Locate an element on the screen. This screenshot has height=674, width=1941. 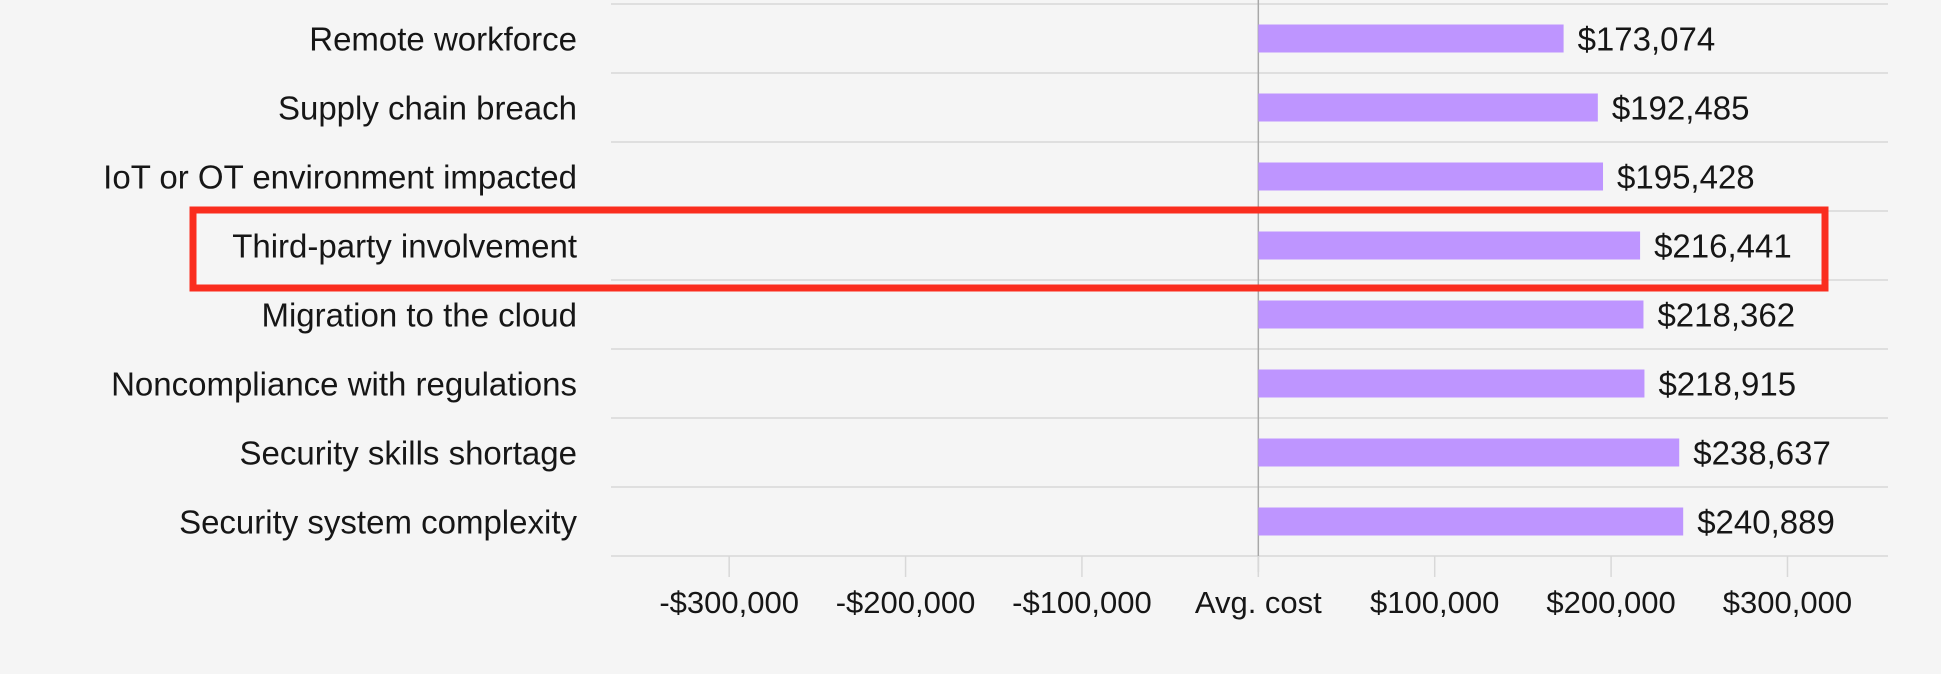
category-label: IoT or OT environment impacted is located at coordinates (340, 177).